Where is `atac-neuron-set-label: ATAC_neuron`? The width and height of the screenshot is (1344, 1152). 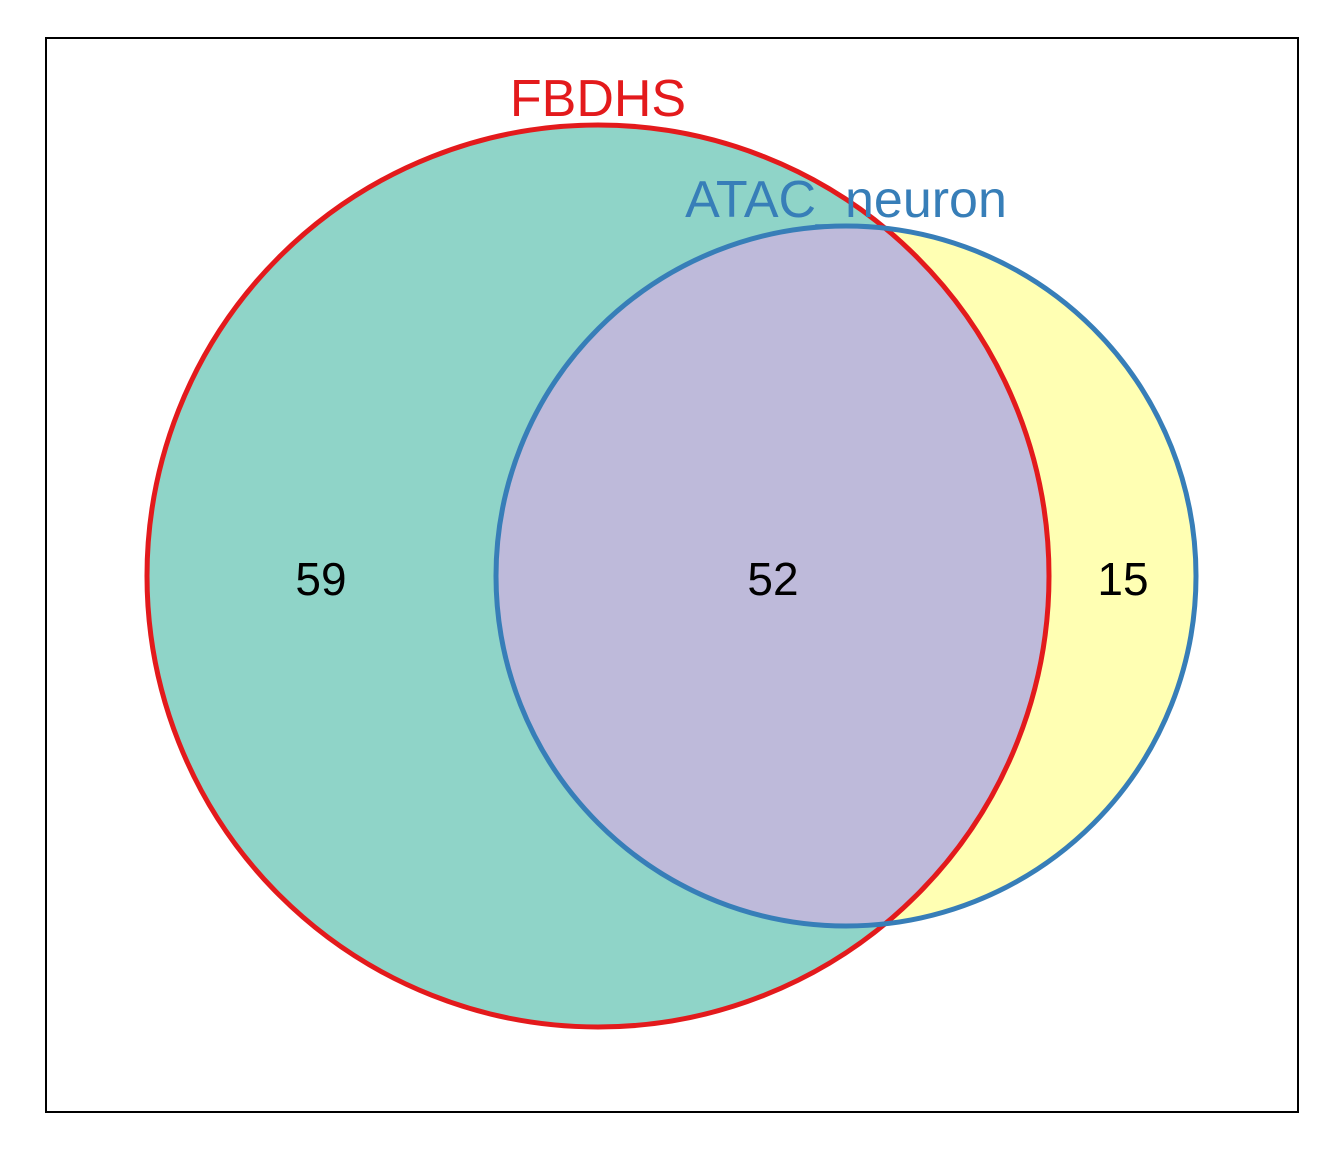 atac-neuron-set-label: ATAC_neuron is located at coordinates (846, 200).